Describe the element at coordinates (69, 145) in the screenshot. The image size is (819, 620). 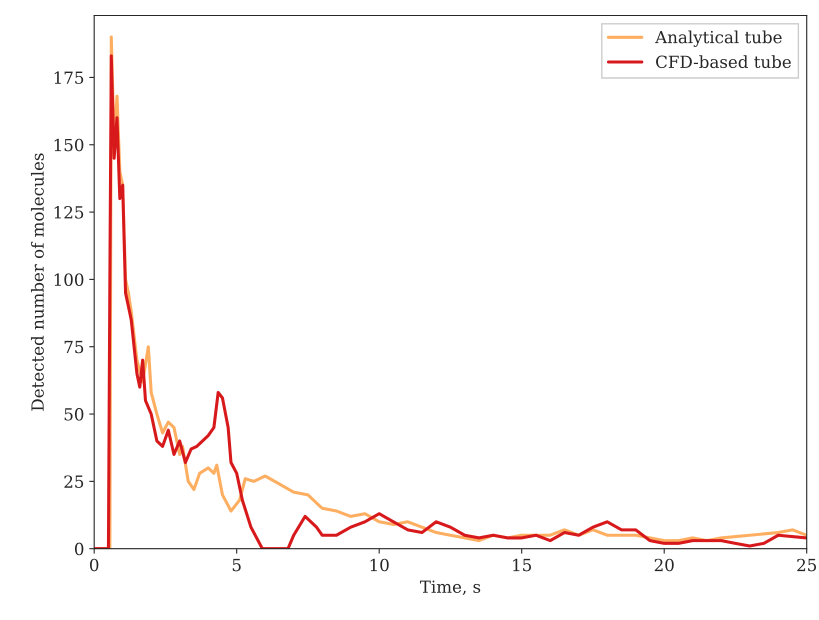
I see `y-tick-label: 150` at that location.